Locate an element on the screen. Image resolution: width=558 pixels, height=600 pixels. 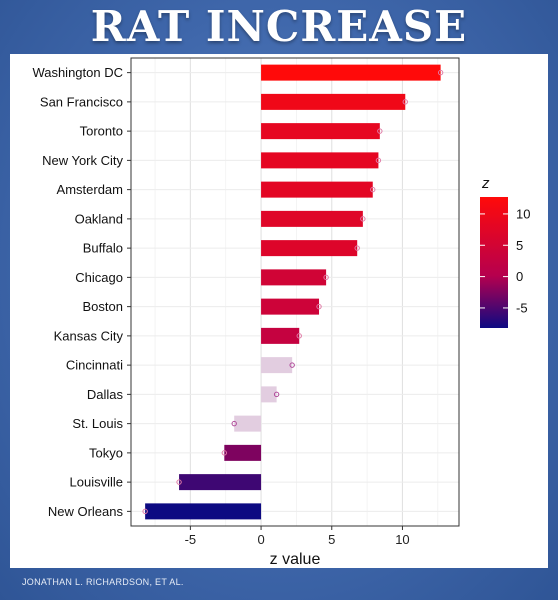
y-tick-label: Tokyo is located at coordinates (106, 452).